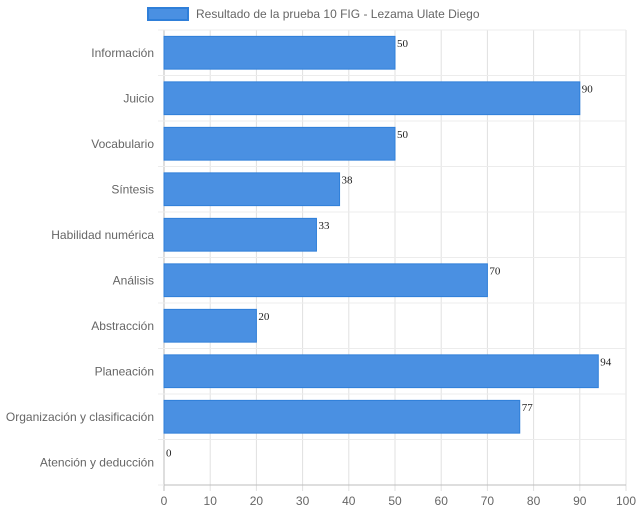 This screenshot has width=639, height=519. What do you see at coordinates (257, 501) in the screenshot?
I see `x-tick-label: 20` at bounding box center [257, 501].